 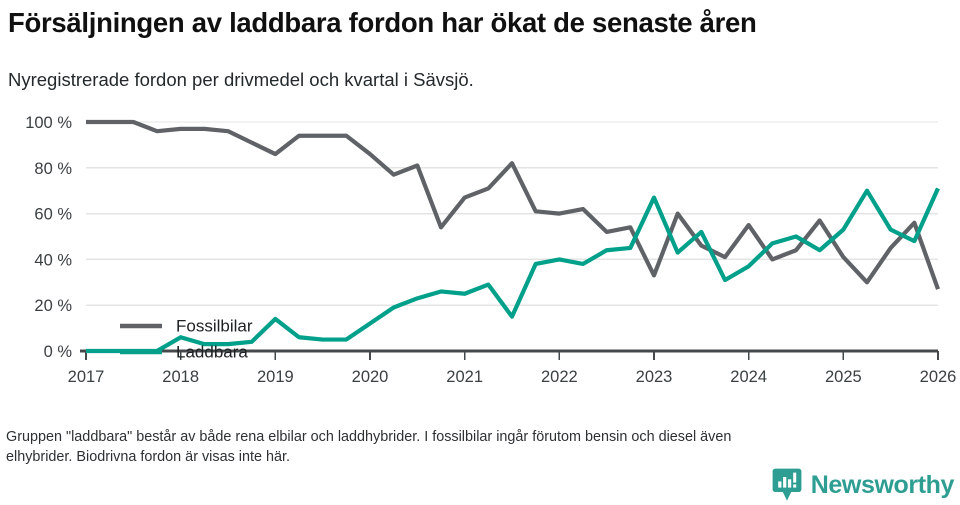 I want to click on x-tick-label: 2020, so click(x=370, y=377).